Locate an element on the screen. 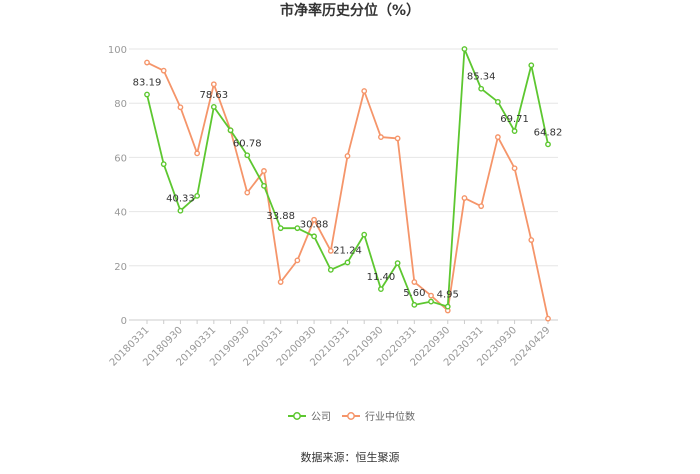 The width and height of the screenshot is (700, 474). y-tick-label: 60 is located at coordinates (120, 158).